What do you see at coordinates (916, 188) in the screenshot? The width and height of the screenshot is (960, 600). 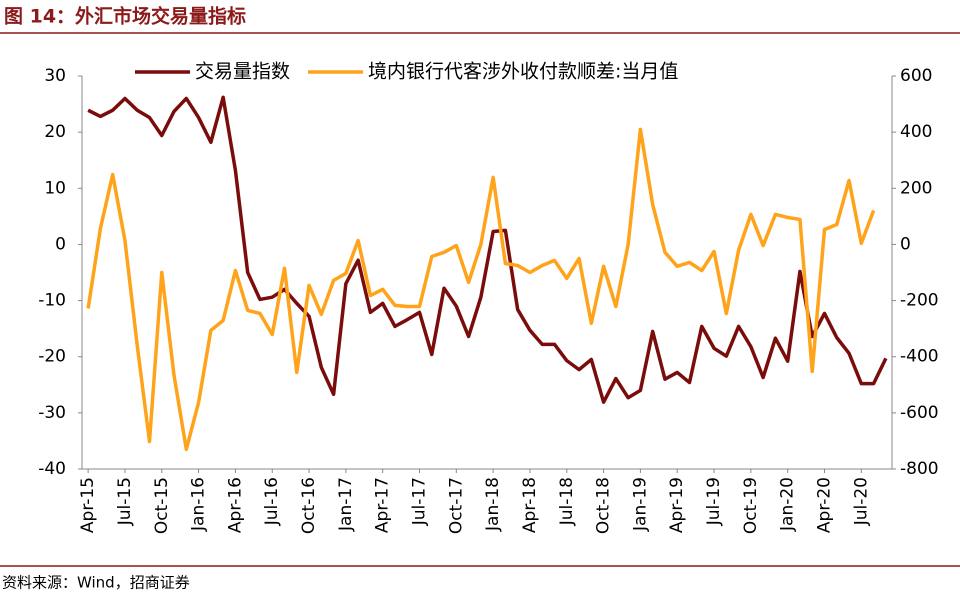 I see `y2-tick-label: 200` at bounding box center [916, 188].